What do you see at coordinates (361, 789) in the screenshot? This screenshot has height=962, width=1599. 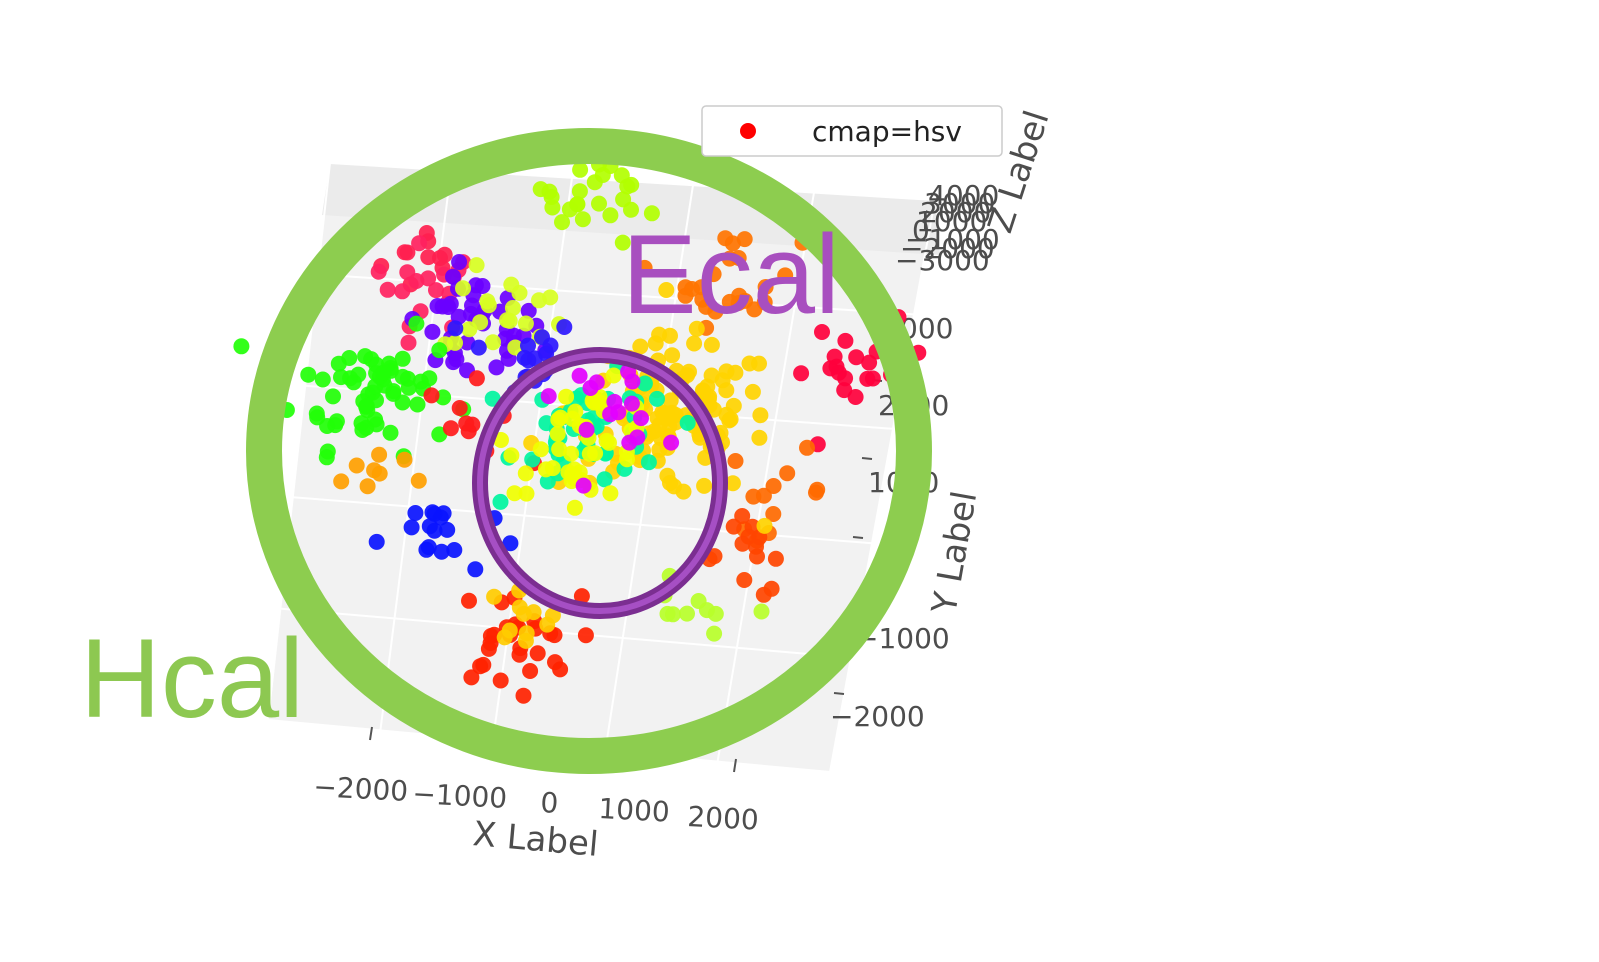 I see `x-tick-label: −2000` at bounding box center [361, 789].